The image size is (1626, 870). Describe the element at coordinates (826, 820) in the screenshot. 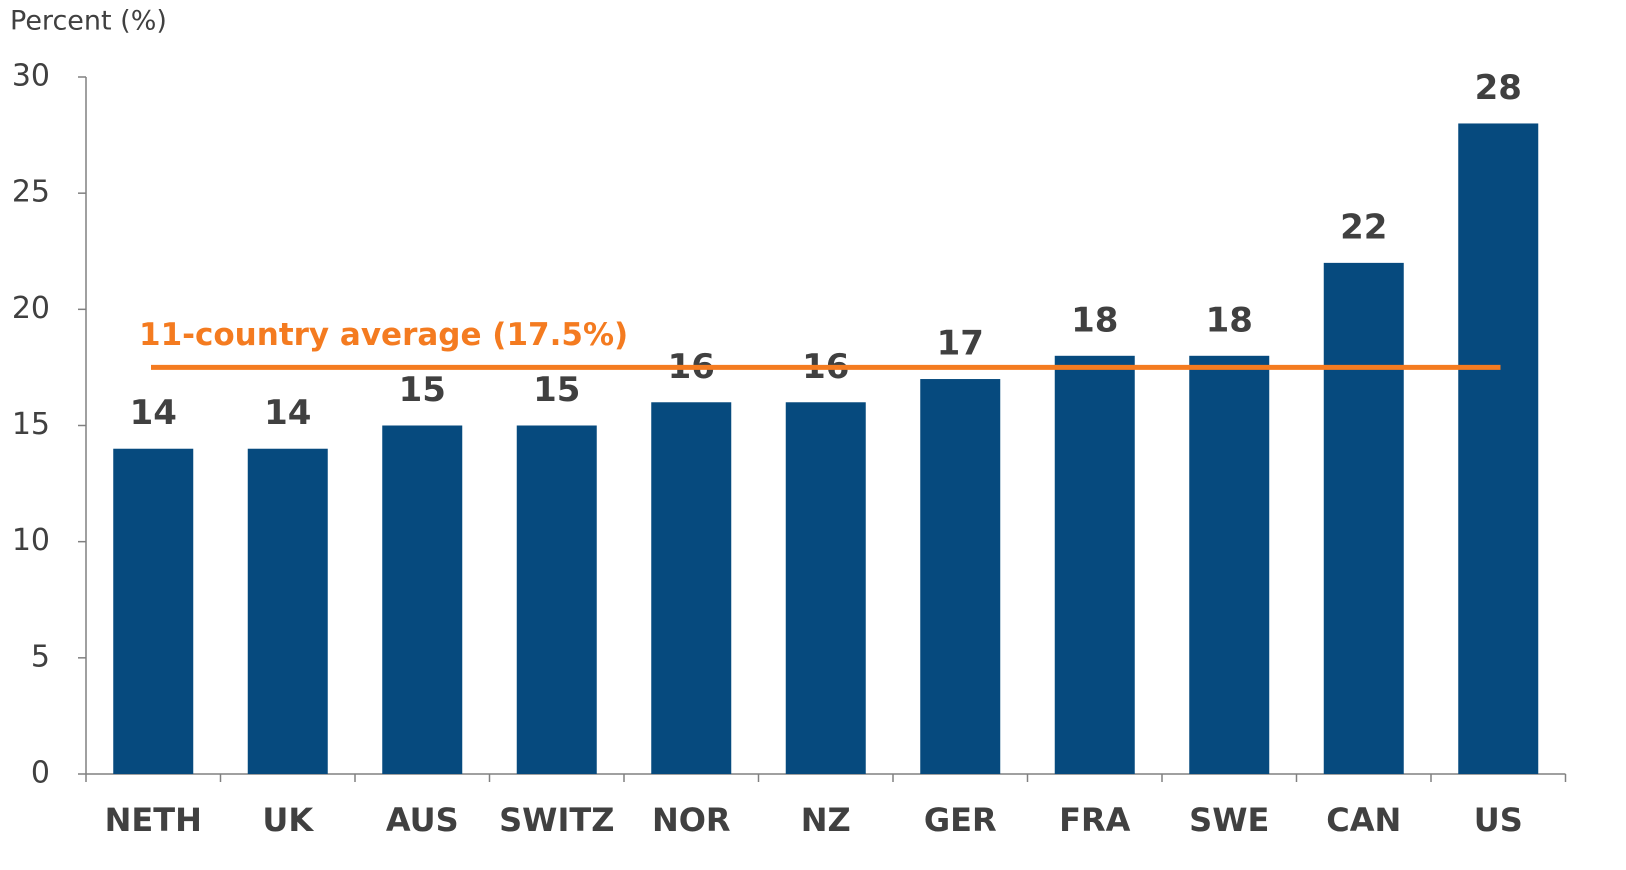

I see `x-tick-label: NZ` at that location.